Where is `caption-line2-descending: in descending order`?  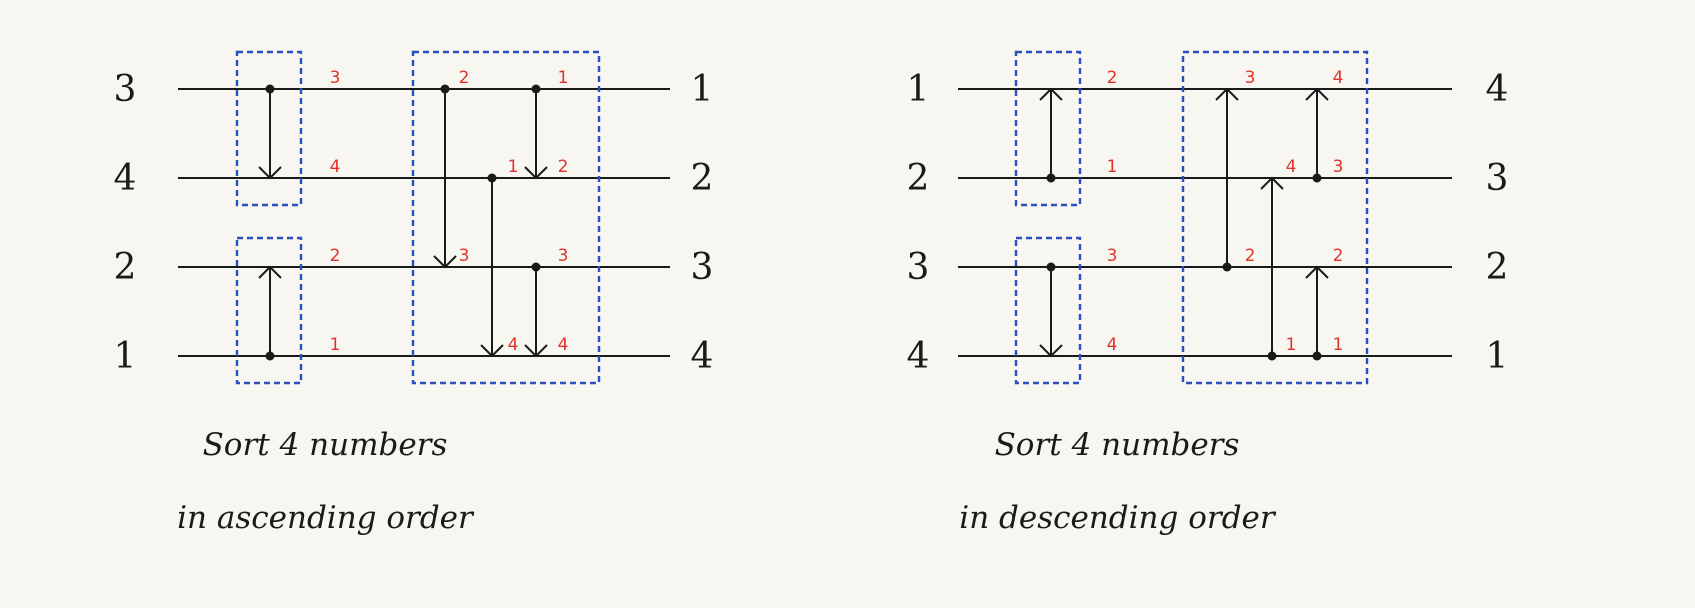
caption-line2-descending: in descending order is located at coordinates (1118, 518).